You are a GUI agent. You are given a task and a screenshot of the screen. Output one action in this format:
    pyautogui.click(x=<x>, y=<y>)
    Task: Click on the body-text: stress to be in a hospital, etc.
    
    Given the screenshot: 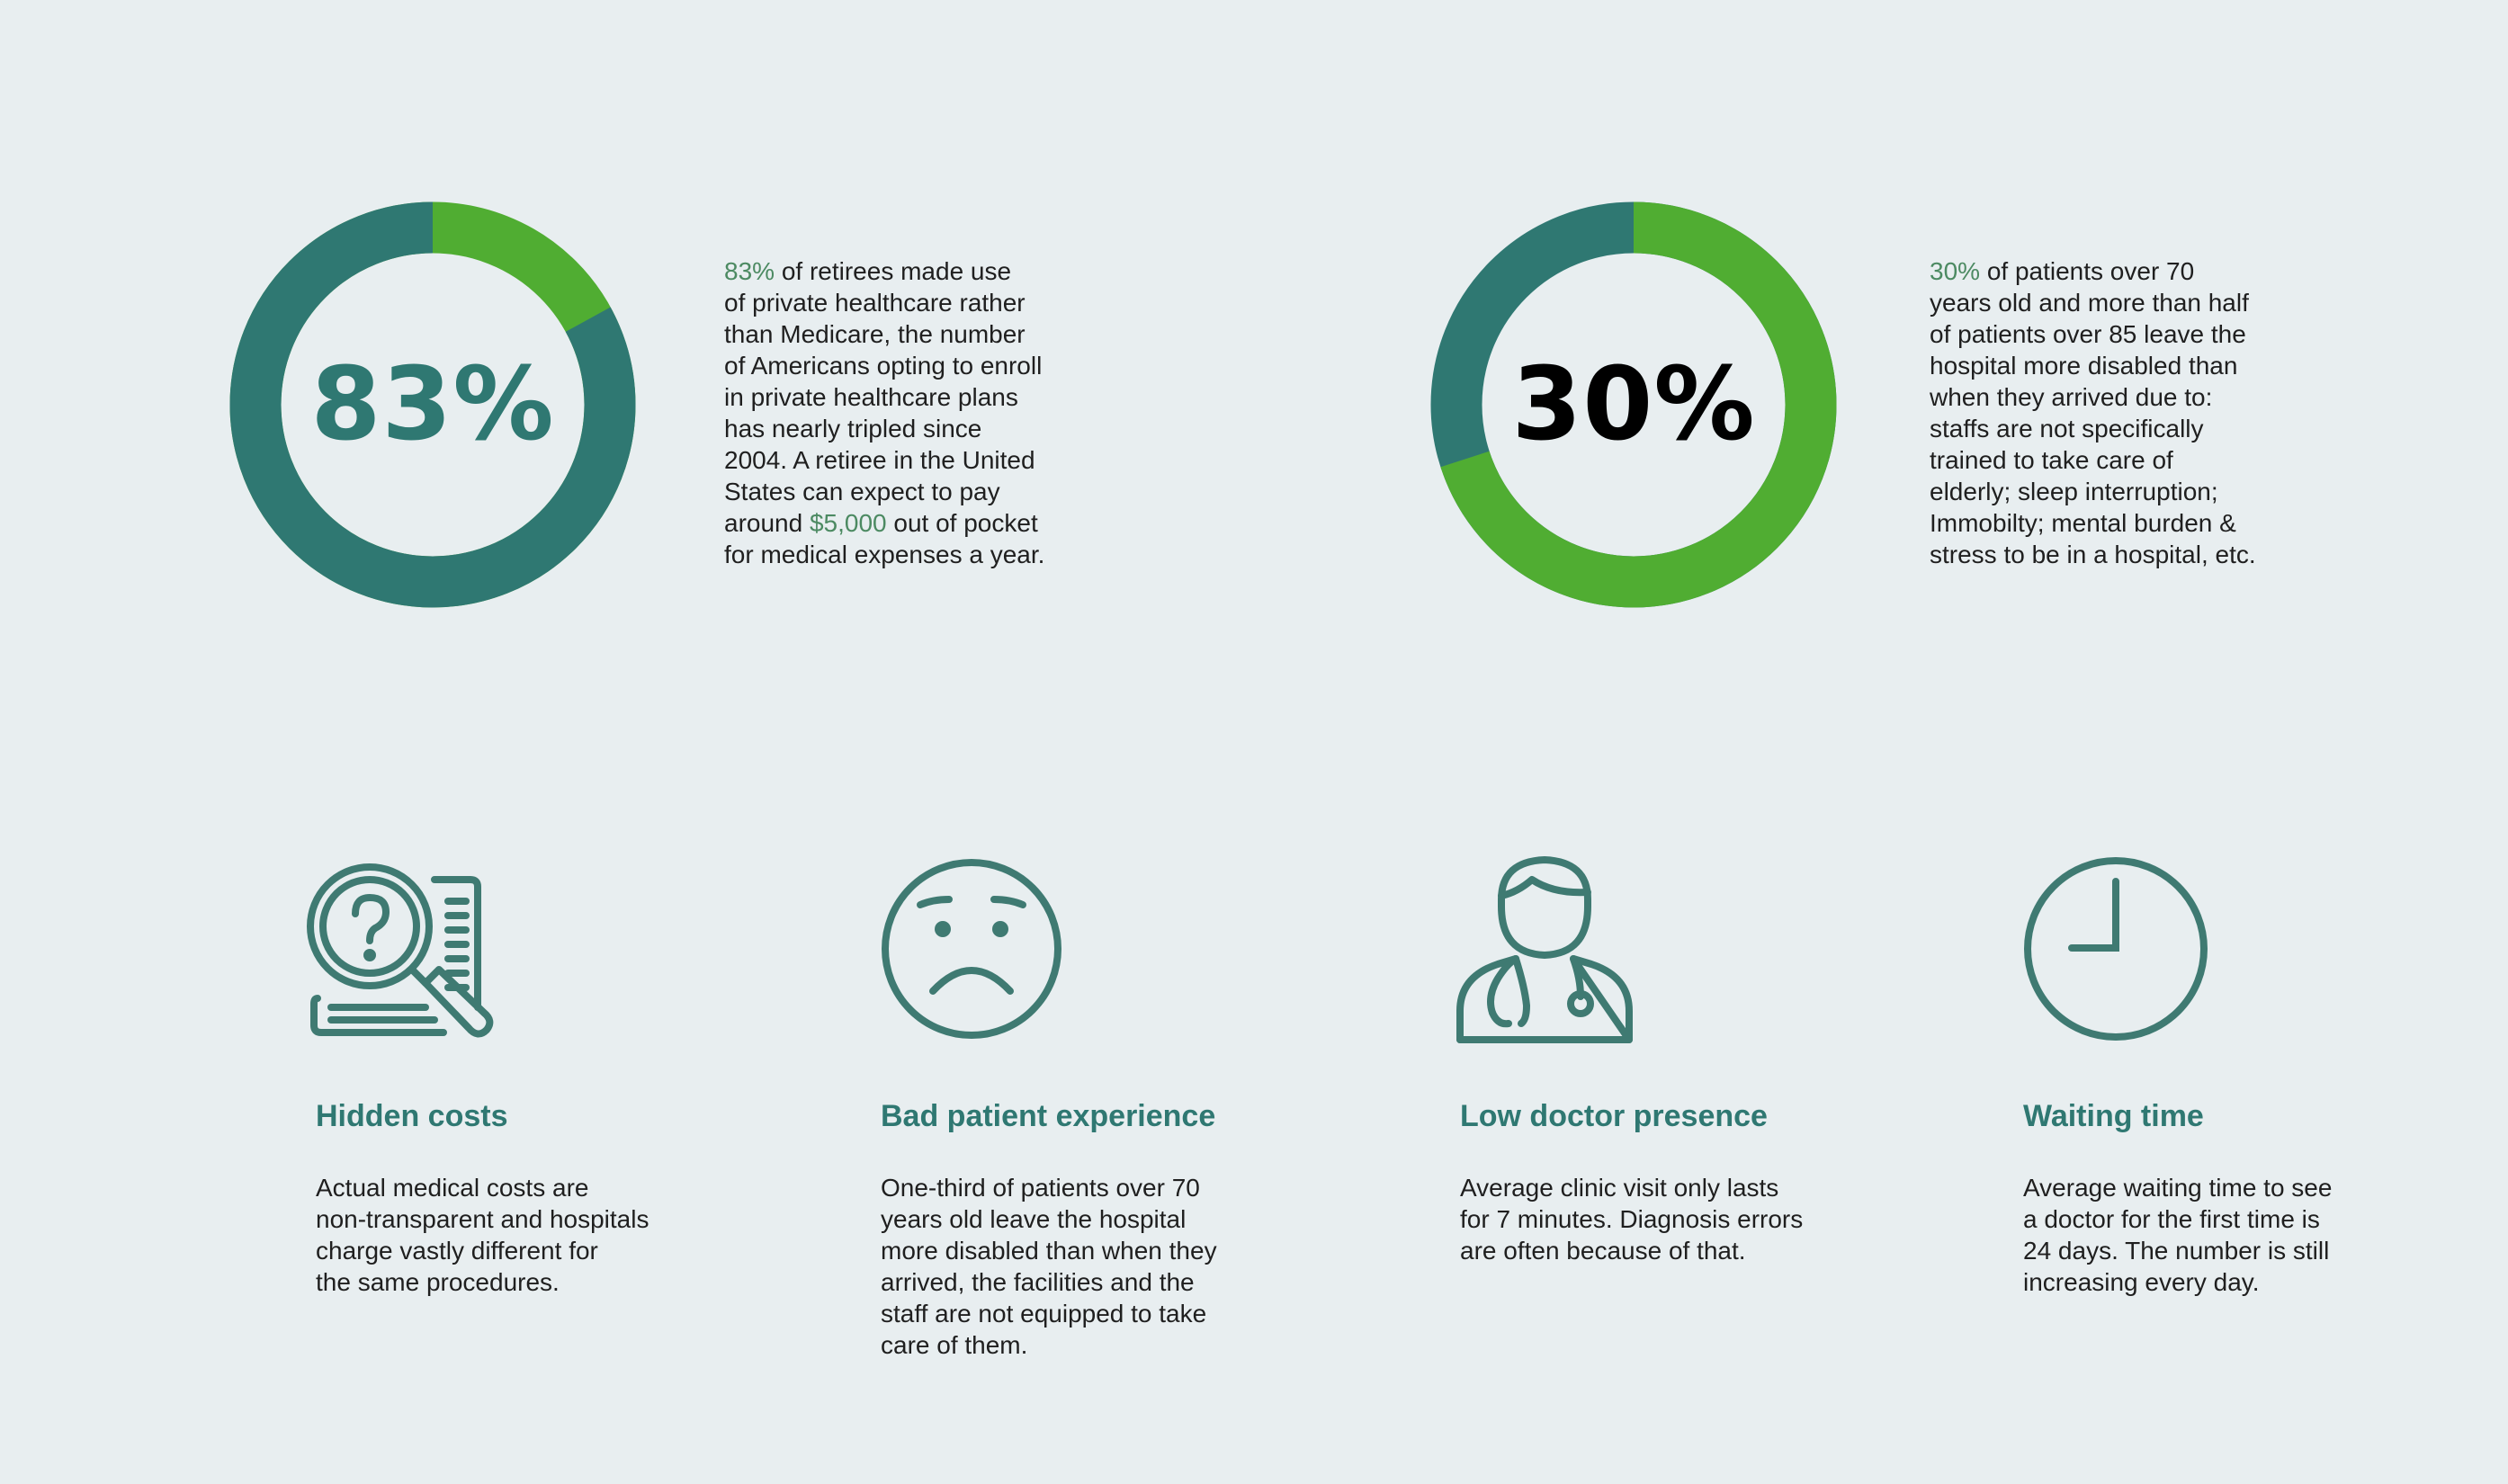 What is the action you would take?
    pyautogui.click(x=2093, y=554)
    